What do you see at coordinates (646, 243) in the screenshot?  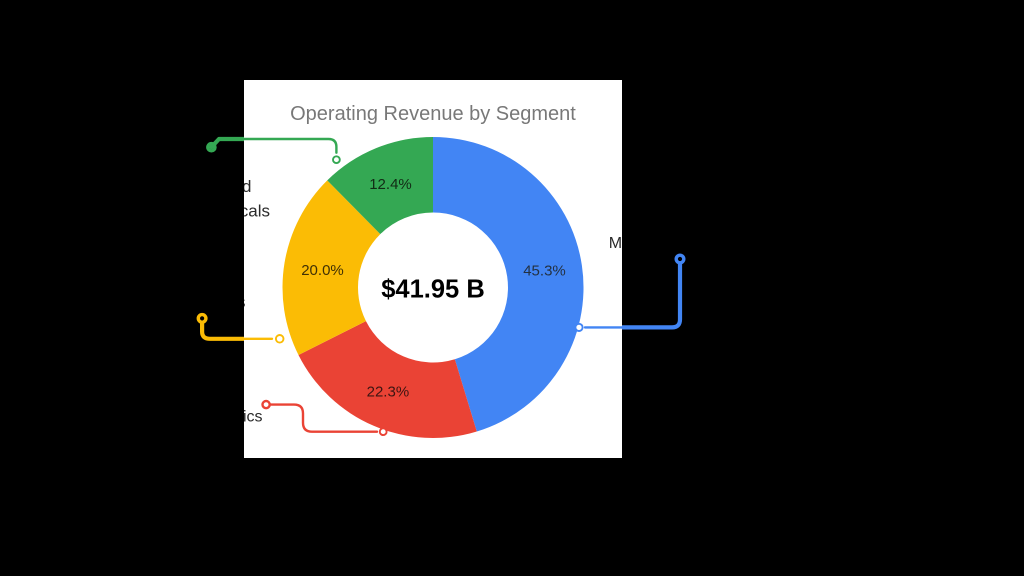 I see `svg-text: Machinery` at bounding box center [646, 243].